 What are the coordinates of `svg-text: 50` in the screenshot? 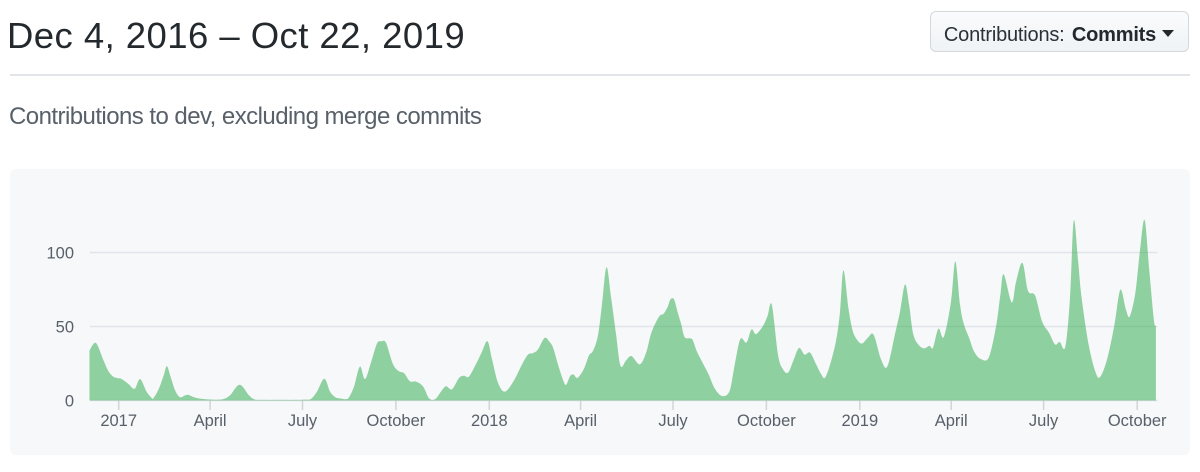 It's located at (65, 327).